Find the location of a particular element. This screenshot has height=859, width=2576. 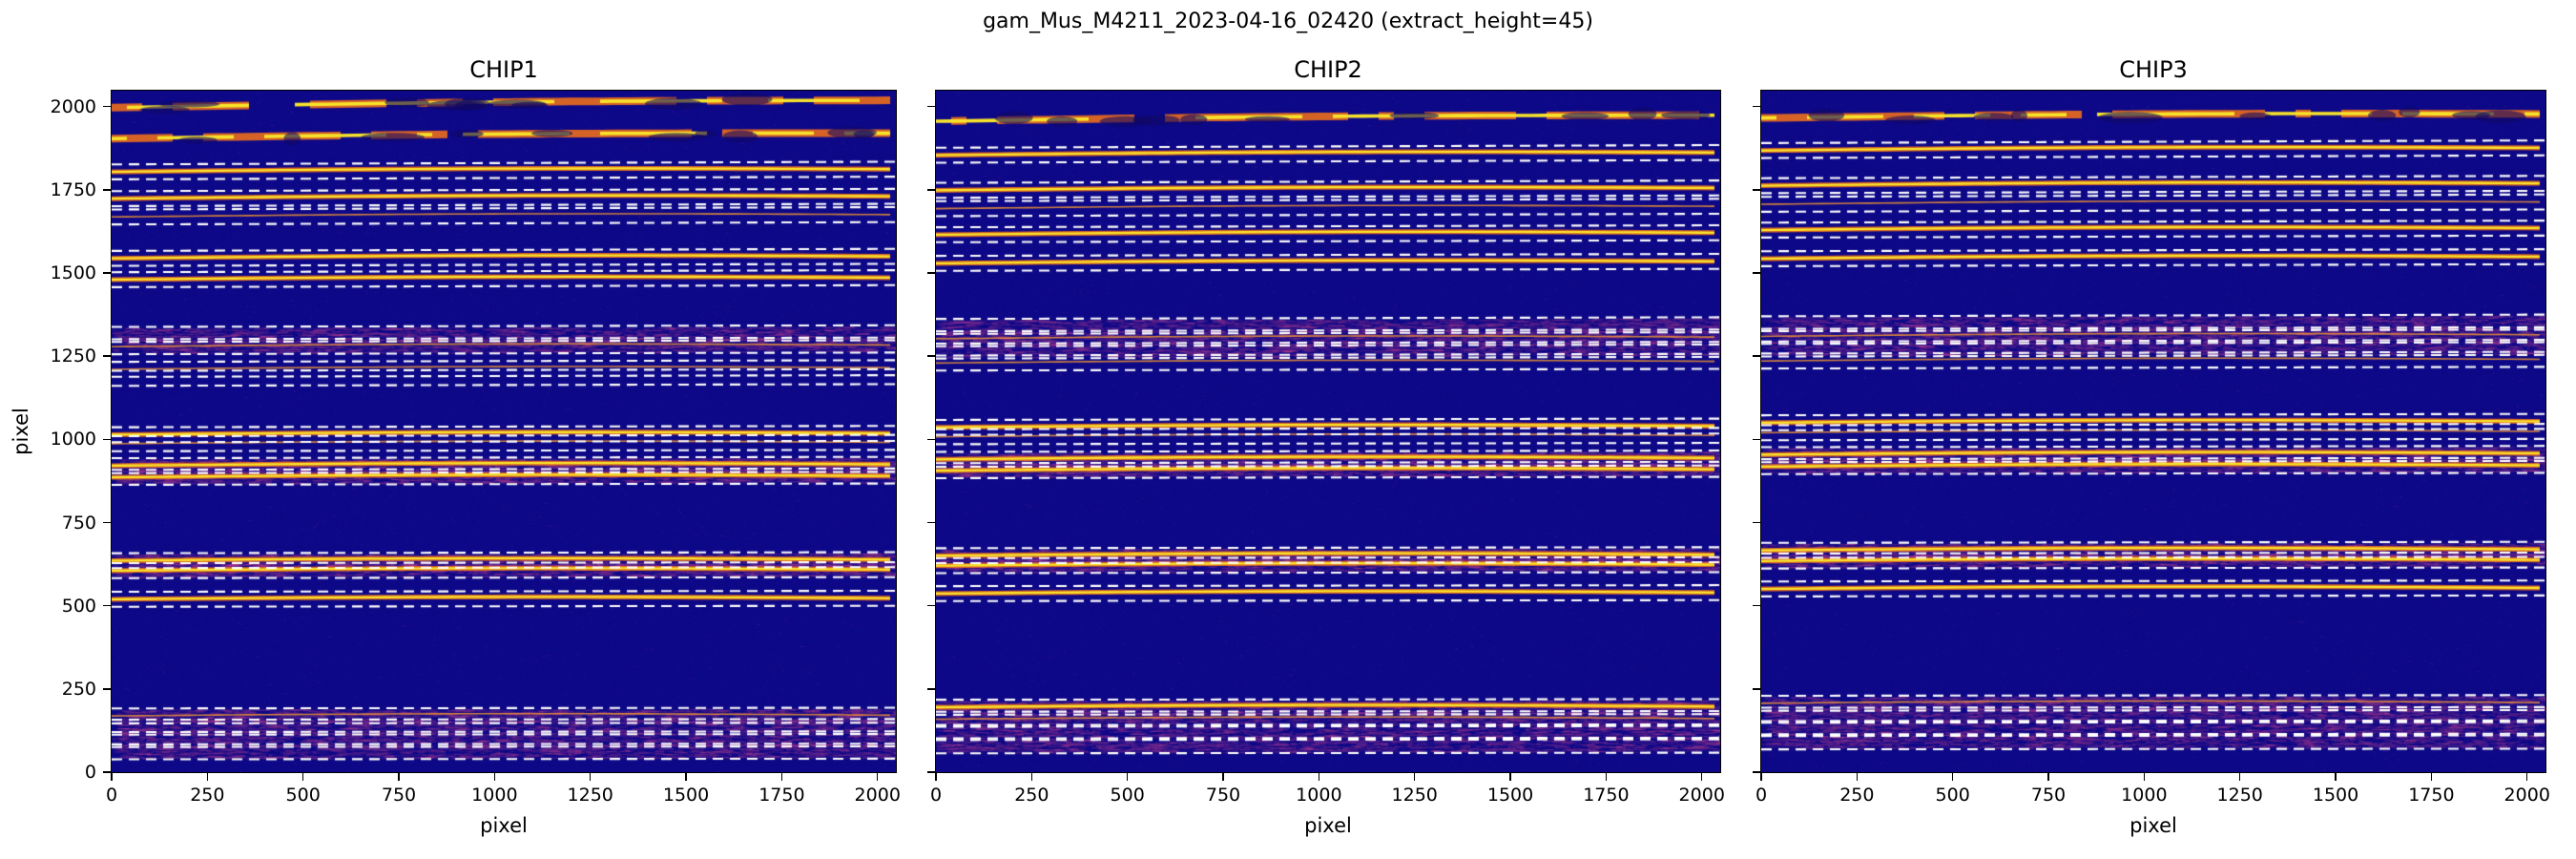

y-tick-label: 1000 is located at coordinates (73, 439).